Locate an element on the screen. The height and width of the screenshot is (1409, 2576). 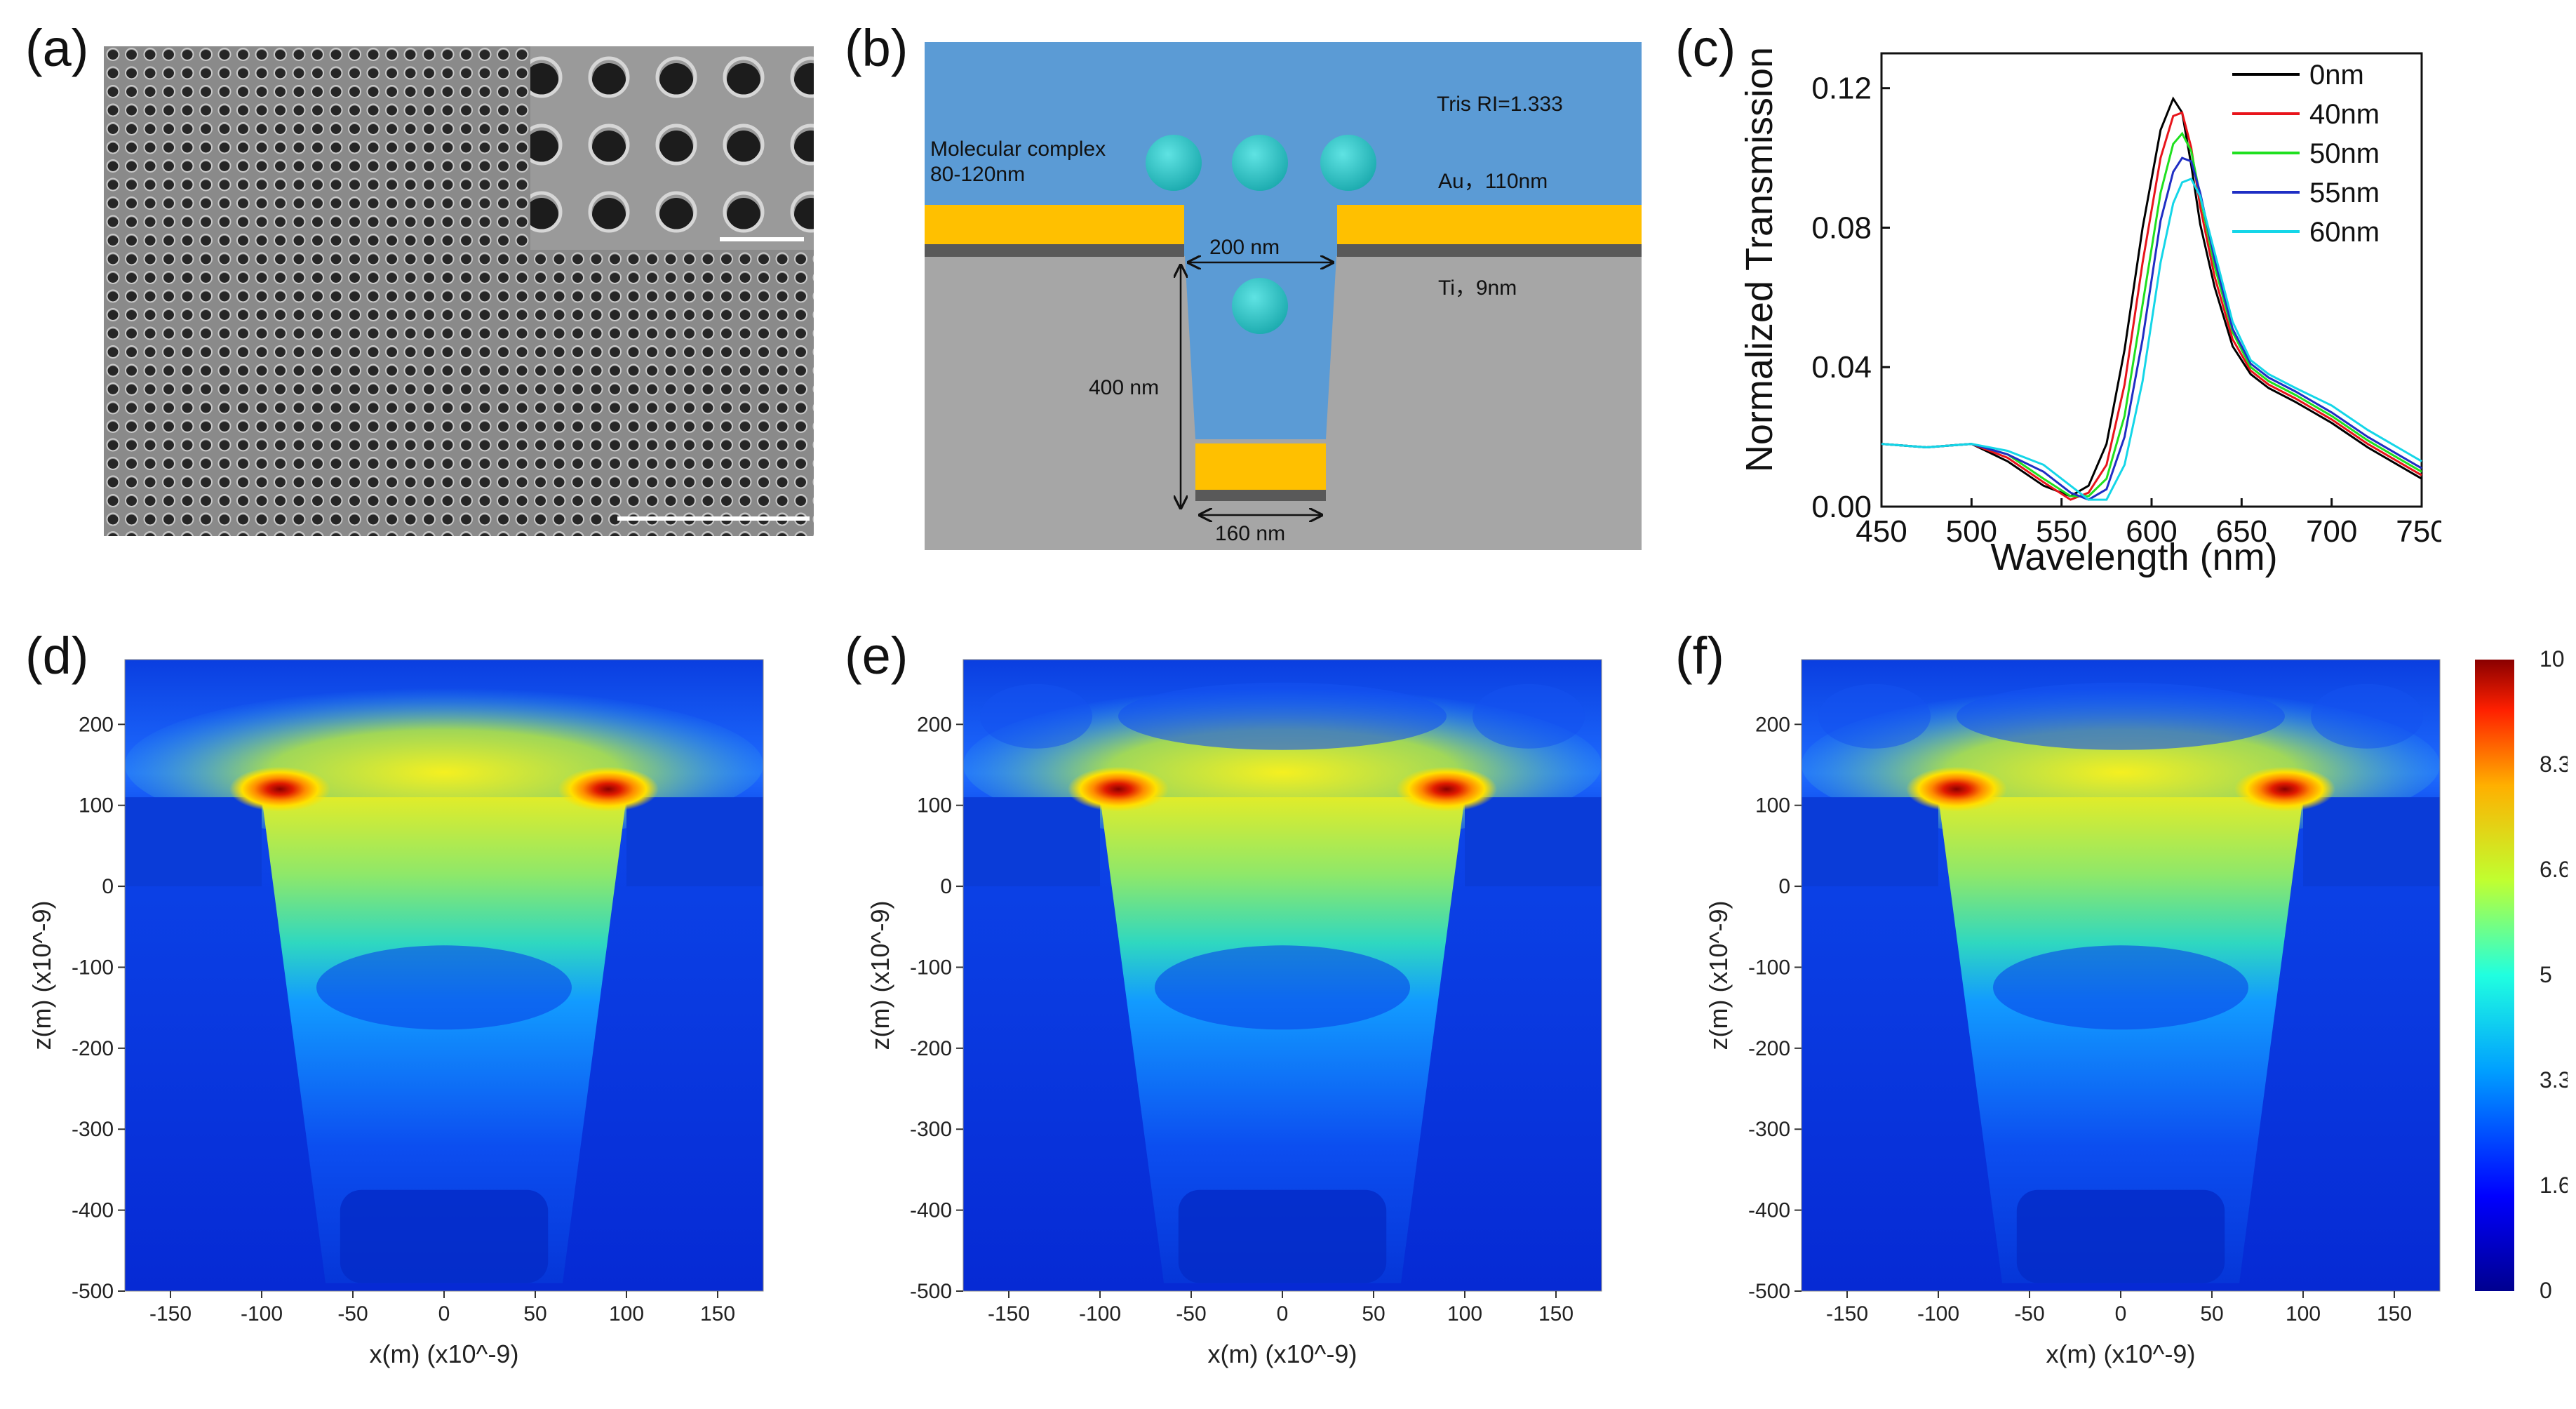
panel-label-d: (d) is located at coordinates (57, 656).